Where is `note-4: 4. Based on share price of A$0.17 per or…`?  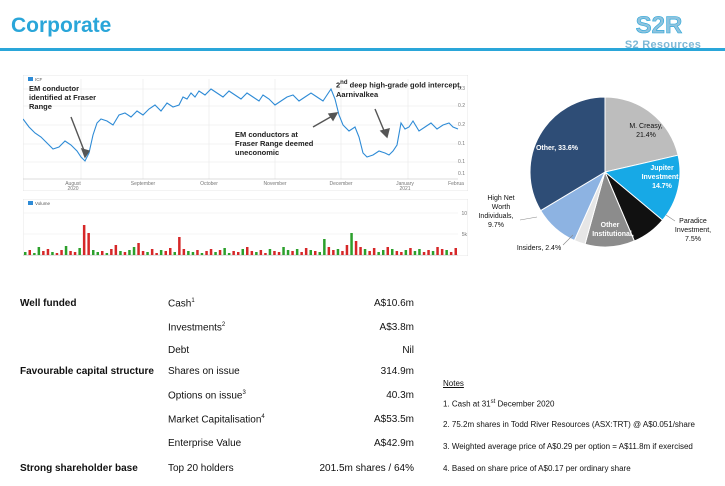 note-4: 4. Based on share price of A$0.17 per or… is located at coordinates (537, 468).